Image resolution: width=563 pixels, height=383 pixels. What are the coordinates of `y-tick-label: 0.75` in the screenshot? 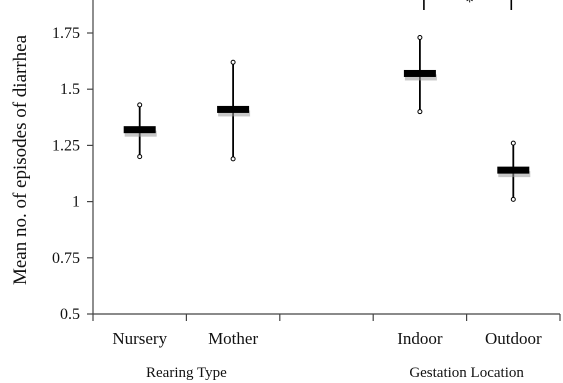 It's located at (66, 258).